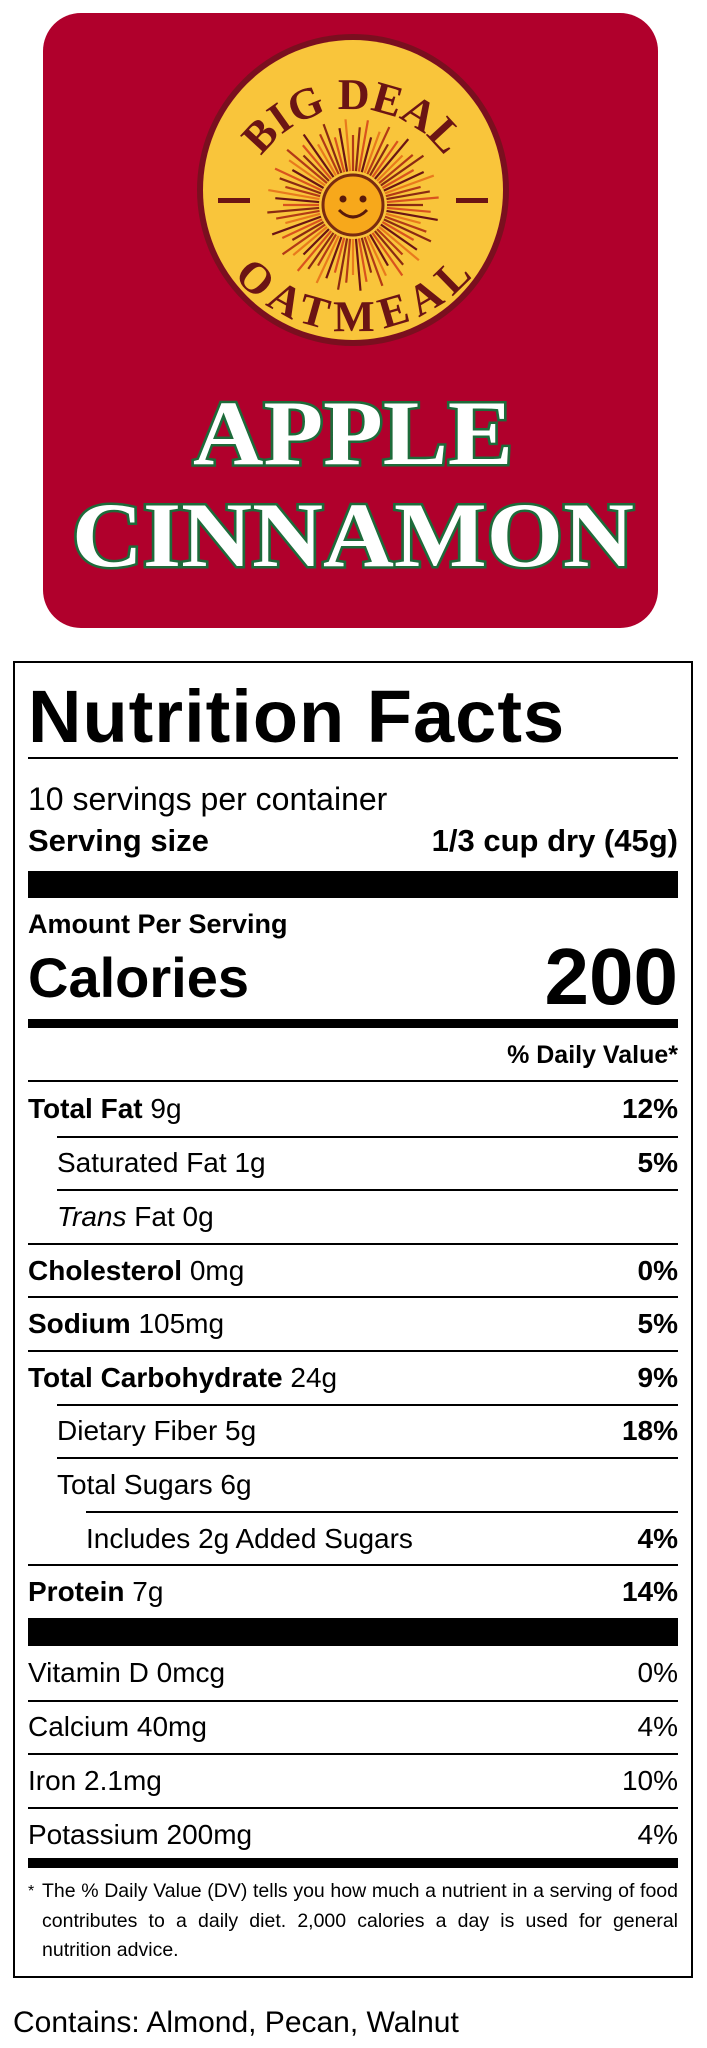 The height and width of the screenshot is (2048, 707). What do you see at coordinates (353, 1833) in the screenshot?
I see `vitamin-row: Potassium 200mg 4%` at bounding box center [353, 1833].